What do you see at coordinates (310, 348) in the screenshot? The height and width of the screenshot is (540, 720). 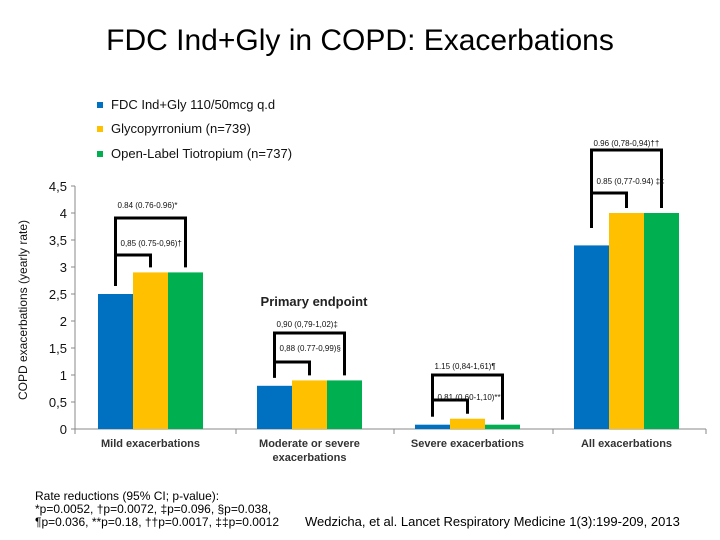 I see `inner-rate-ratio-label: 0,88 (0.77-0,99)§` at bounding box center [310, 348].